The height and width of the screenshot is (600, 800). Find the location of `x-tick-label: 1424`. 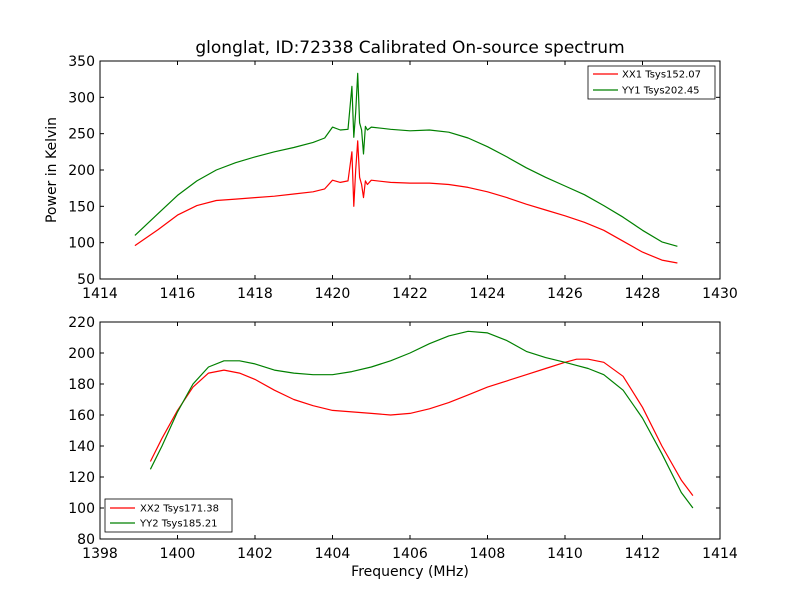

x-tick-label: 1424 is located at coordinates (488, 294).